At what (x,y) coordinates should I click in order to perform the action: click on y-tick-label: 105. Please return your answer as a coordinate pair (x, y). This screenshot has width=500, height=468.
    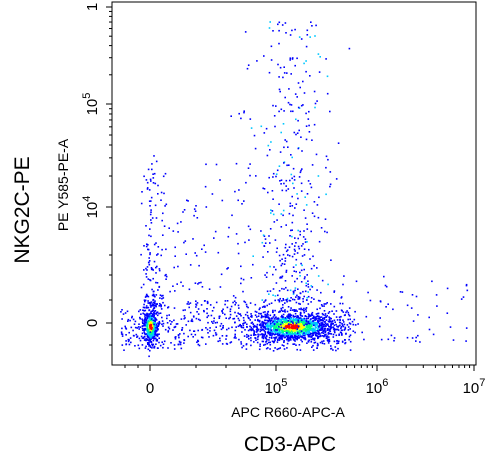
    Looking at the image, I should click on (91, 104).